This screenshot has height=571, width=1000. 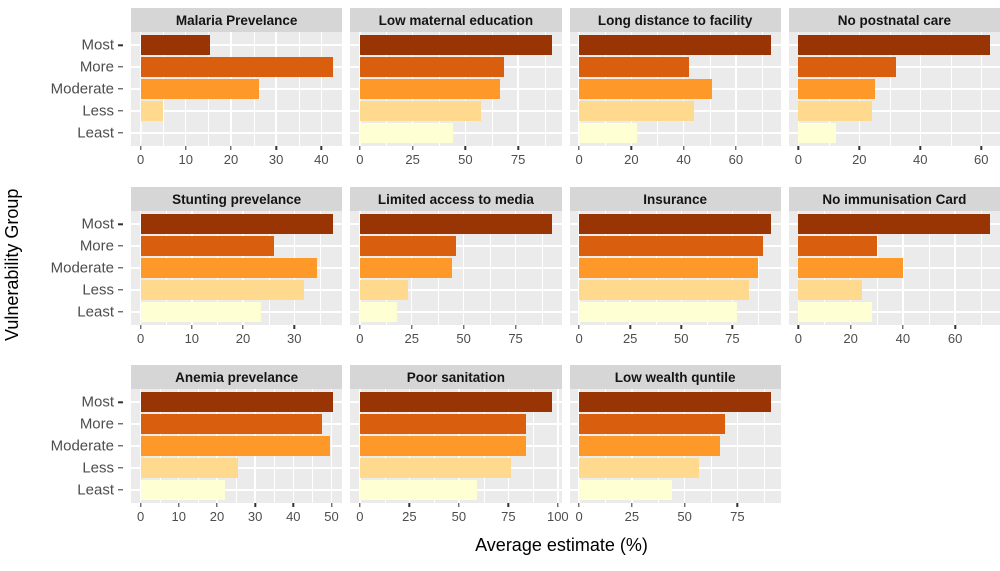 I want to click on facet-x-axis: 0 10 20 30, so click(x=236, y=338).